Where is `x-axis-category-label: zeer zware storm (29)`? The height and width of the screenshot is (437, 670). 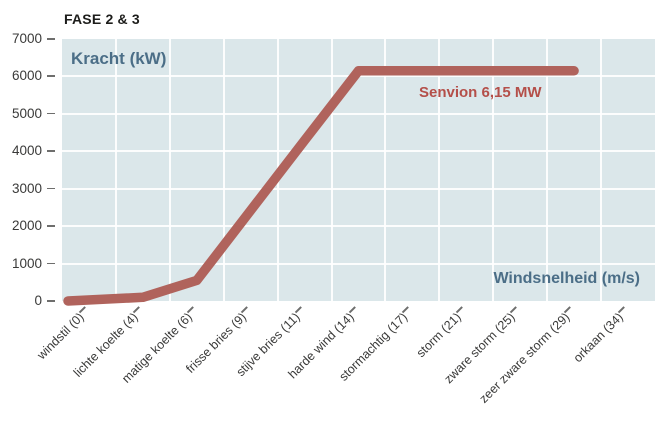 x-axis-category-label: zeer zware storm (29) is located at coordinates (524, 358).